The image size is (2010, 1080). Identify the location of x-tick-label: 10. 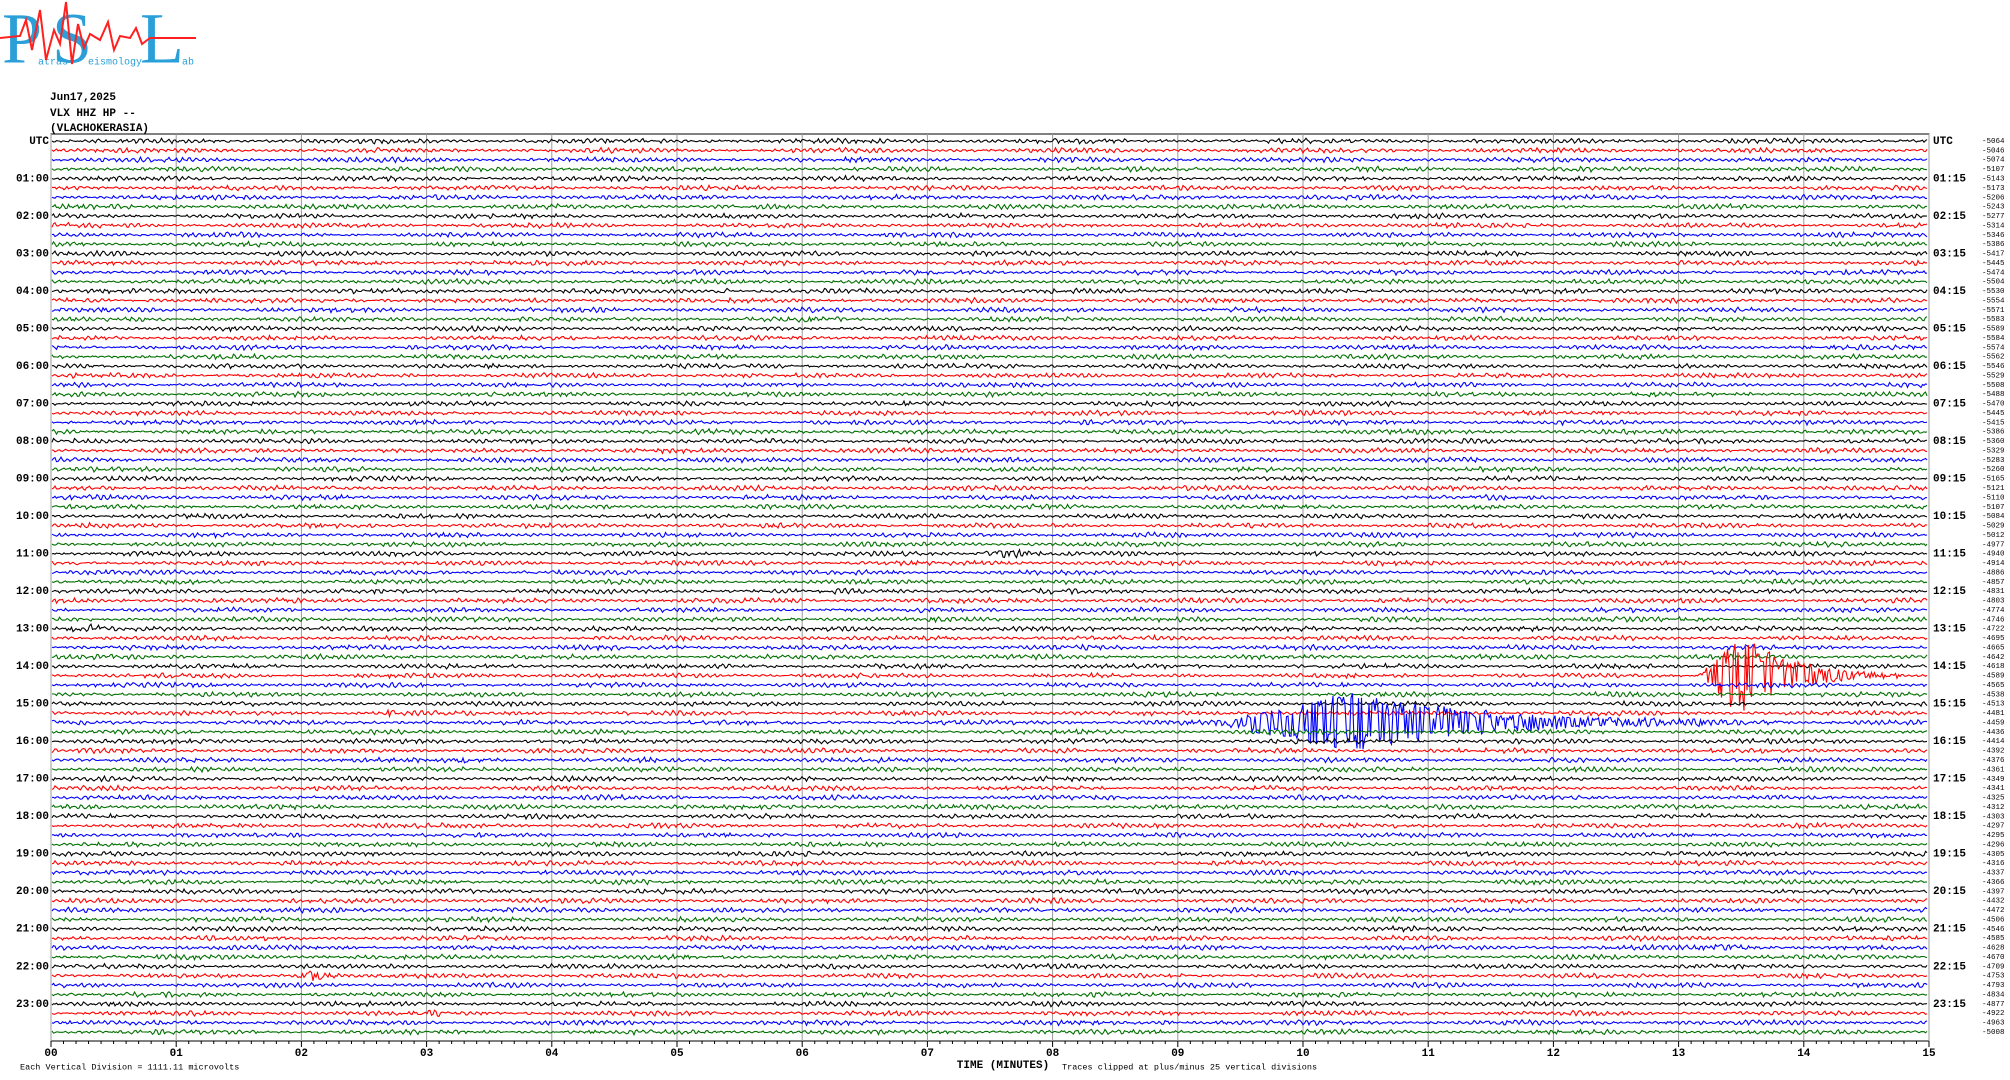
(1302, 1054).